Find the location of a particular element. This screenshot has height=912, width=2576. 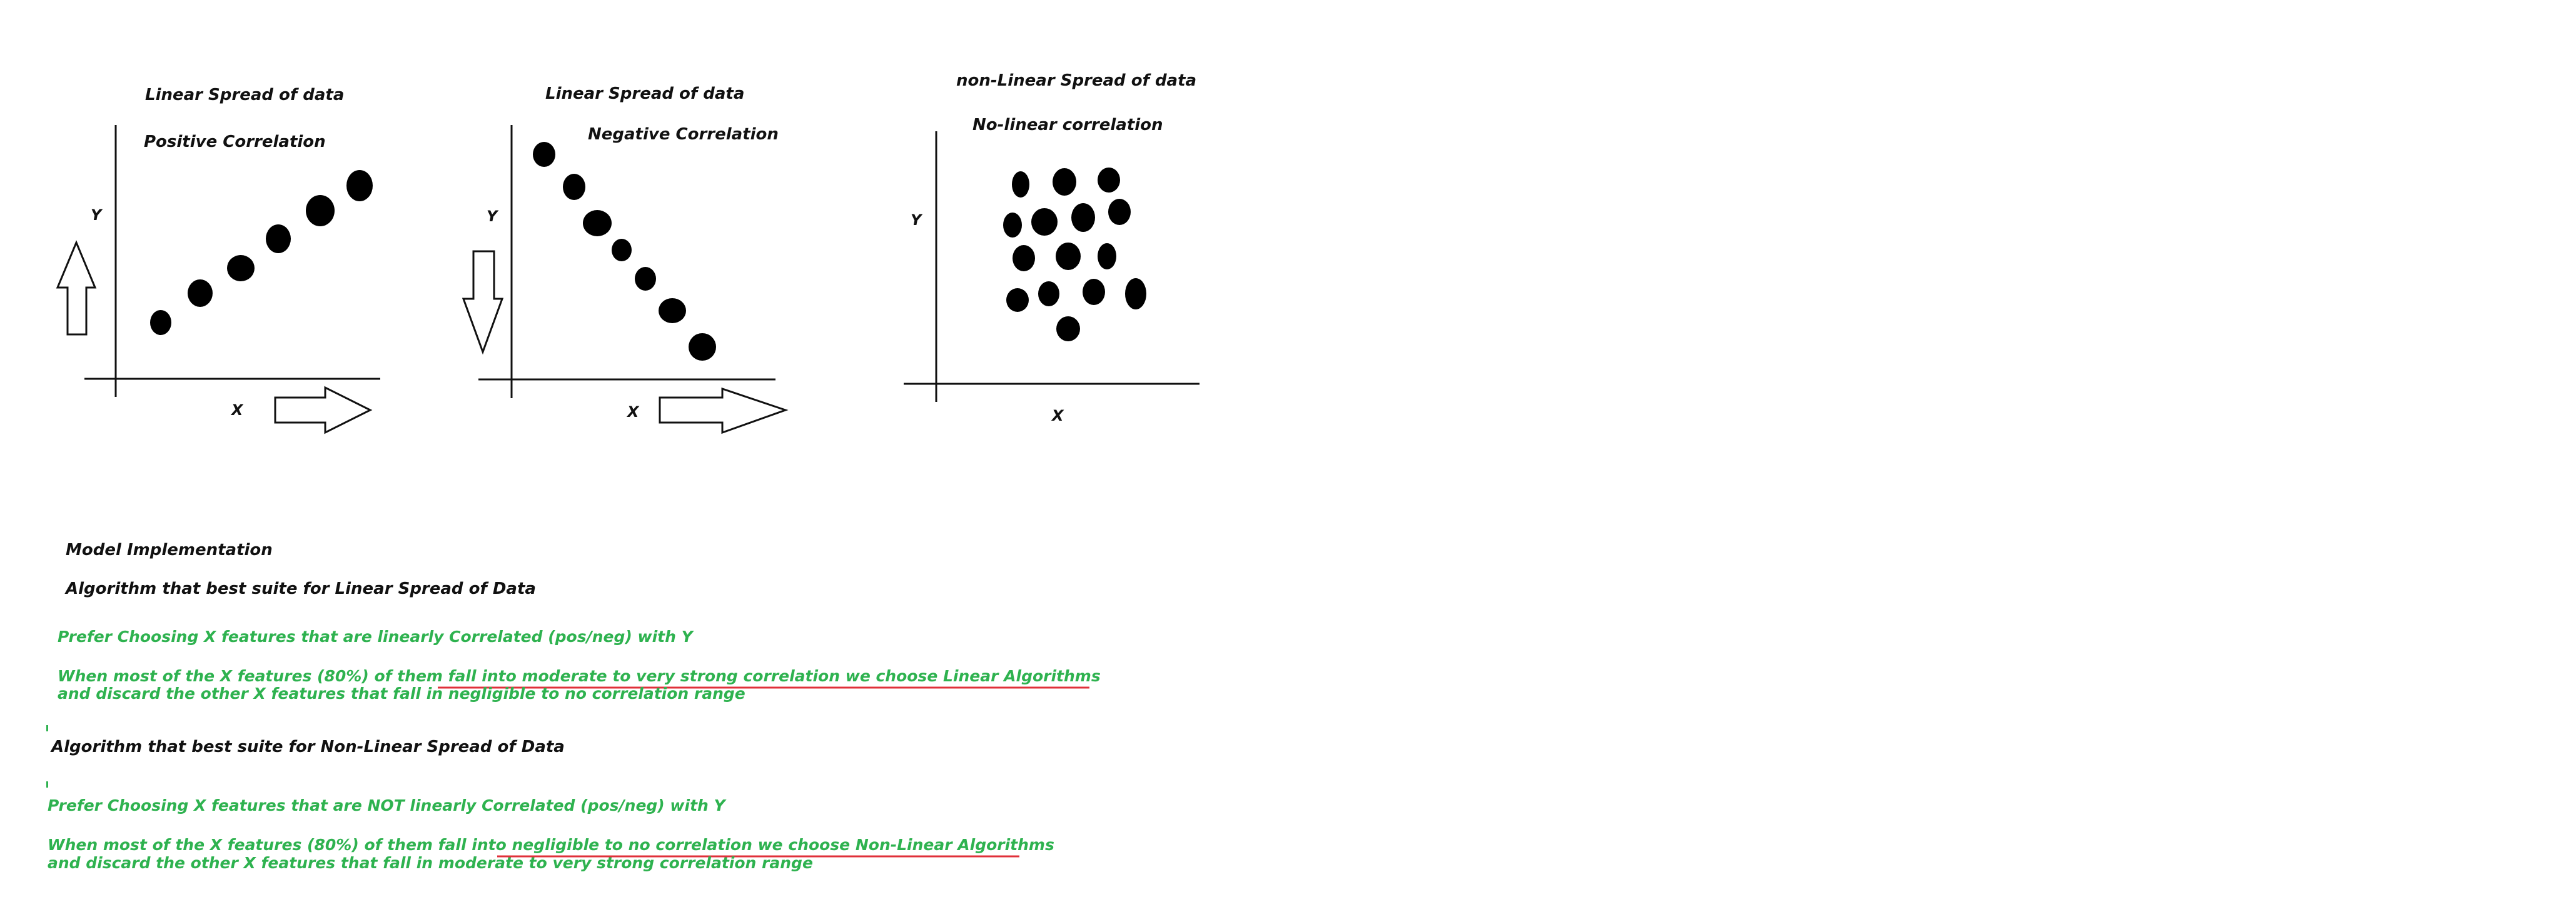

panel-subtitle: Positive Correlation is located at coordinates (235, 142).